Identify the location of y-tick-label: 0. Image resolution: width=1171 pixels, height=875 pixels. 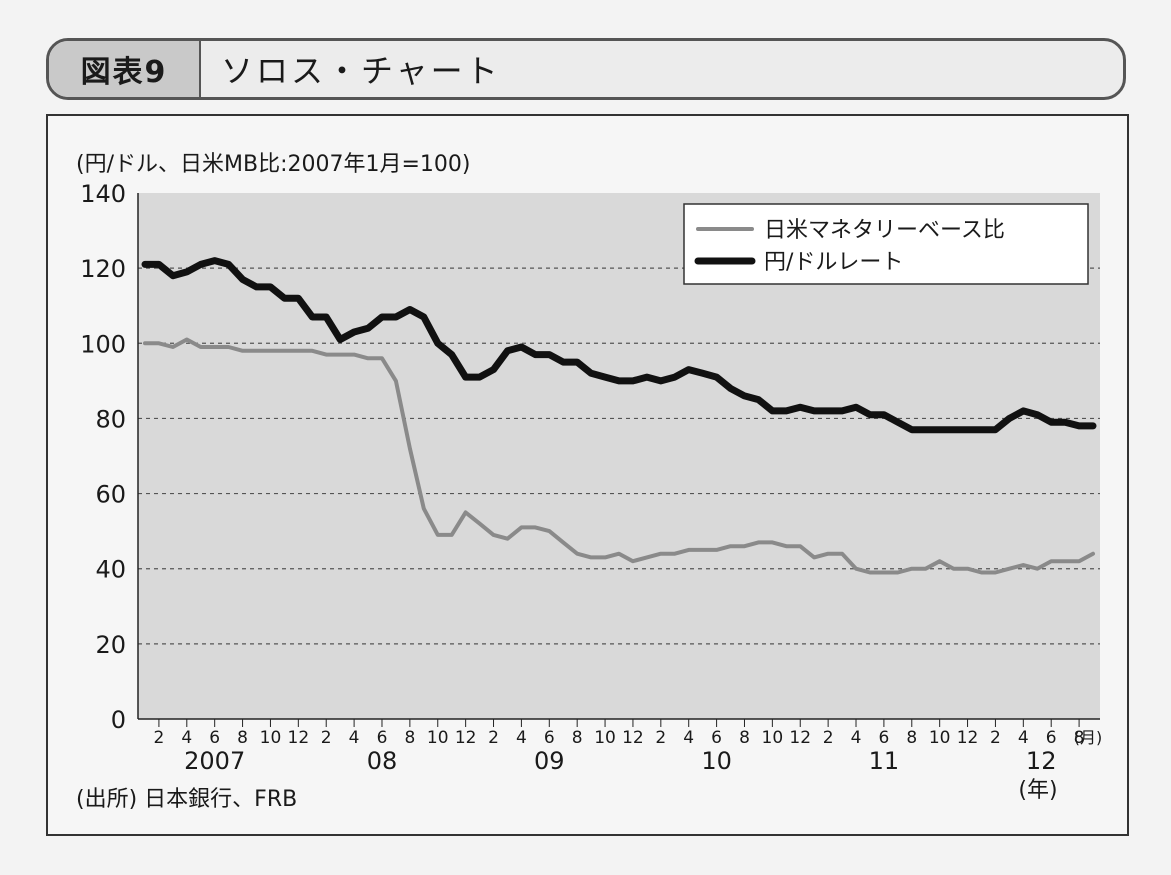
(118, 720).